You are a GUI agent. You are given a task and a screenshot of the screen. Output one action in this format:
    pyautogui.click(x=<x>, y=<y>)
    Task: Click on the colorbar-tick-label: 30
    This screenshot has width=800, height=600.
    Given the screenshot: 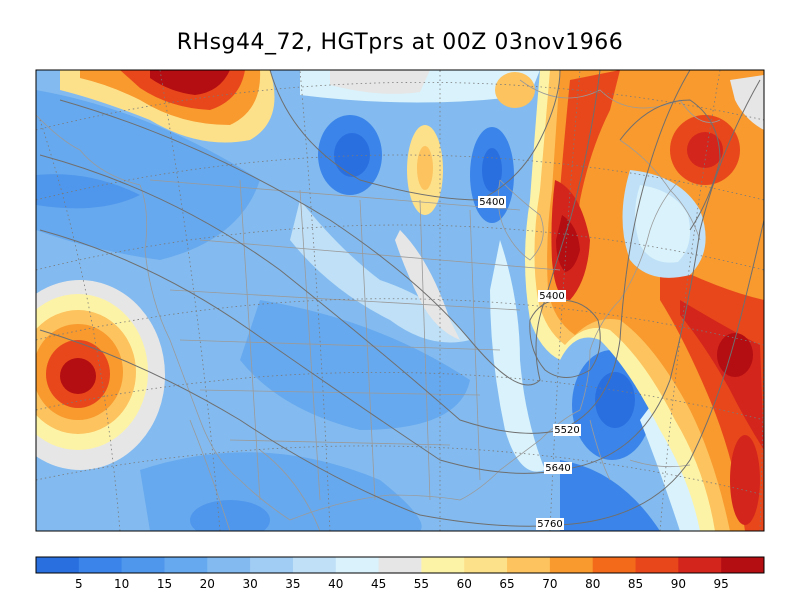 What is the action you would take?
    pyautogui.click(x=249, y=584)
    